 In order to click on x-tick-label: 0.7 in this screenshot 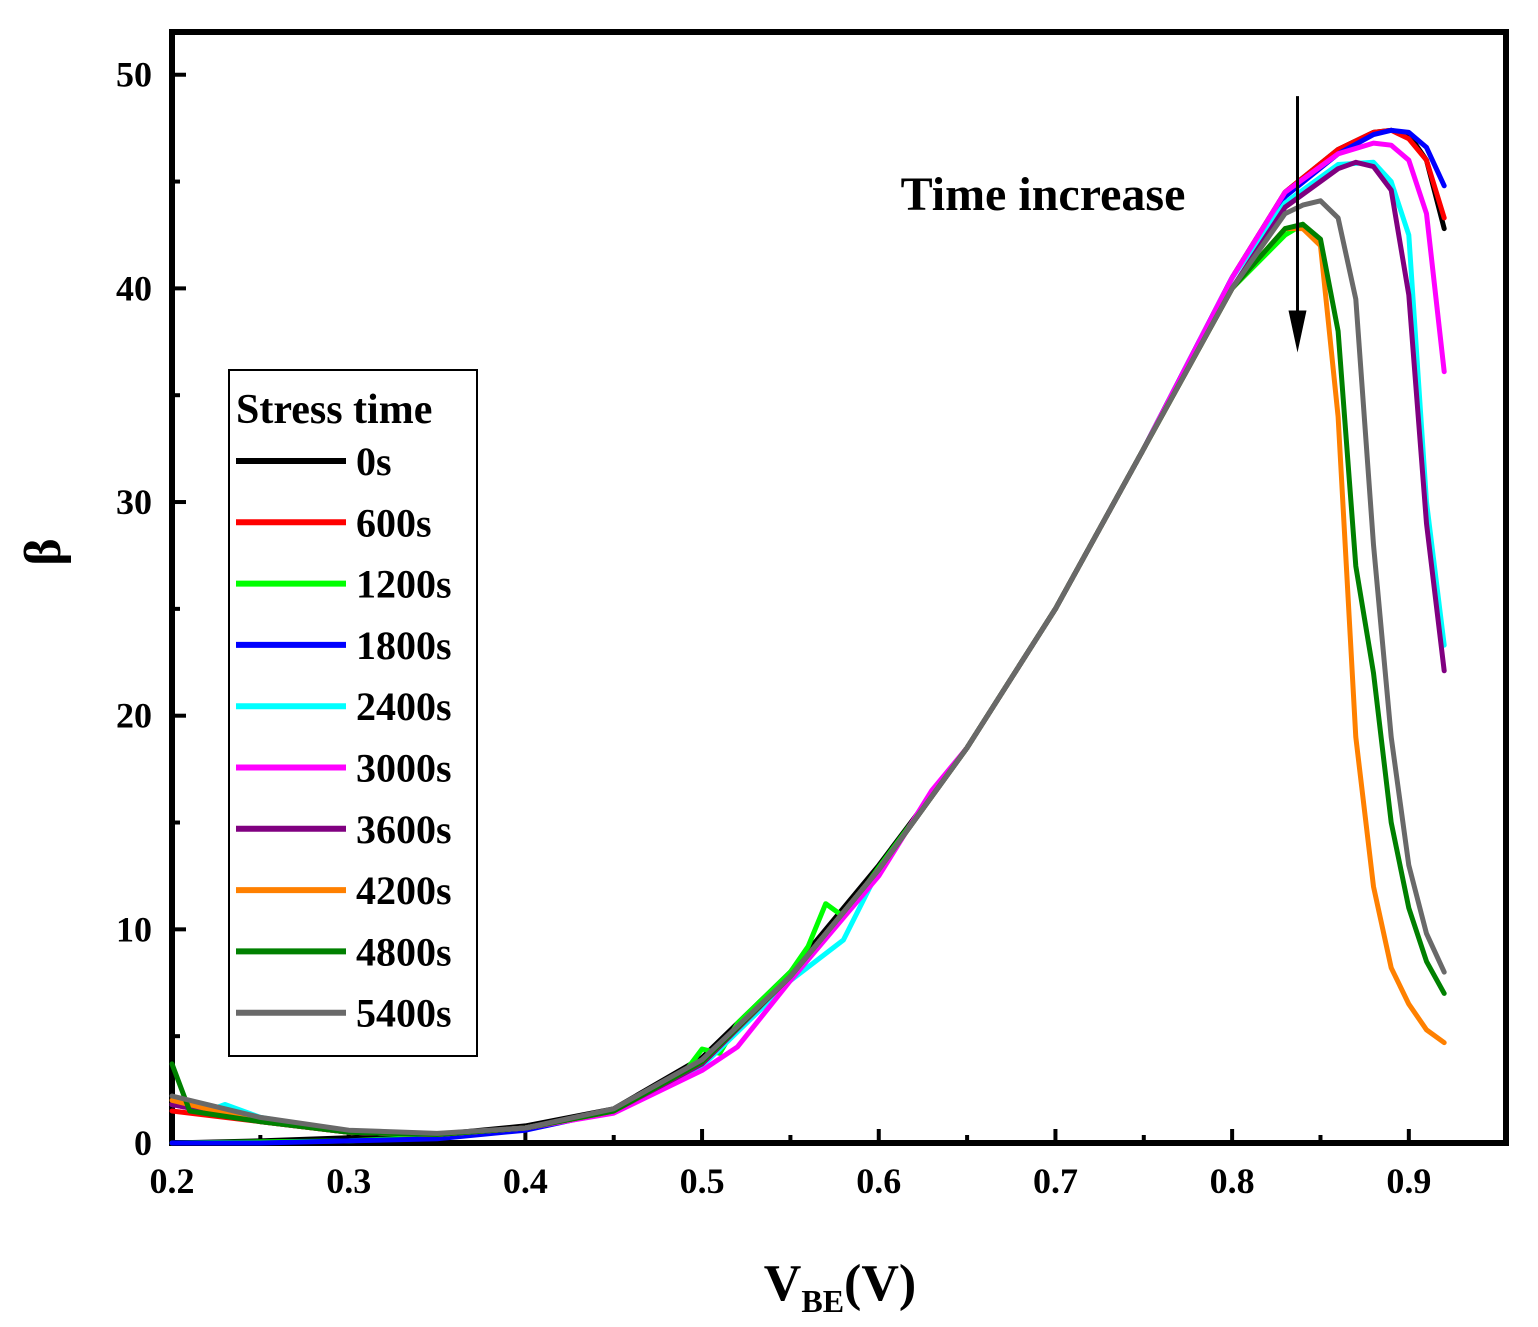, I will do `click(1055, 1181)`.